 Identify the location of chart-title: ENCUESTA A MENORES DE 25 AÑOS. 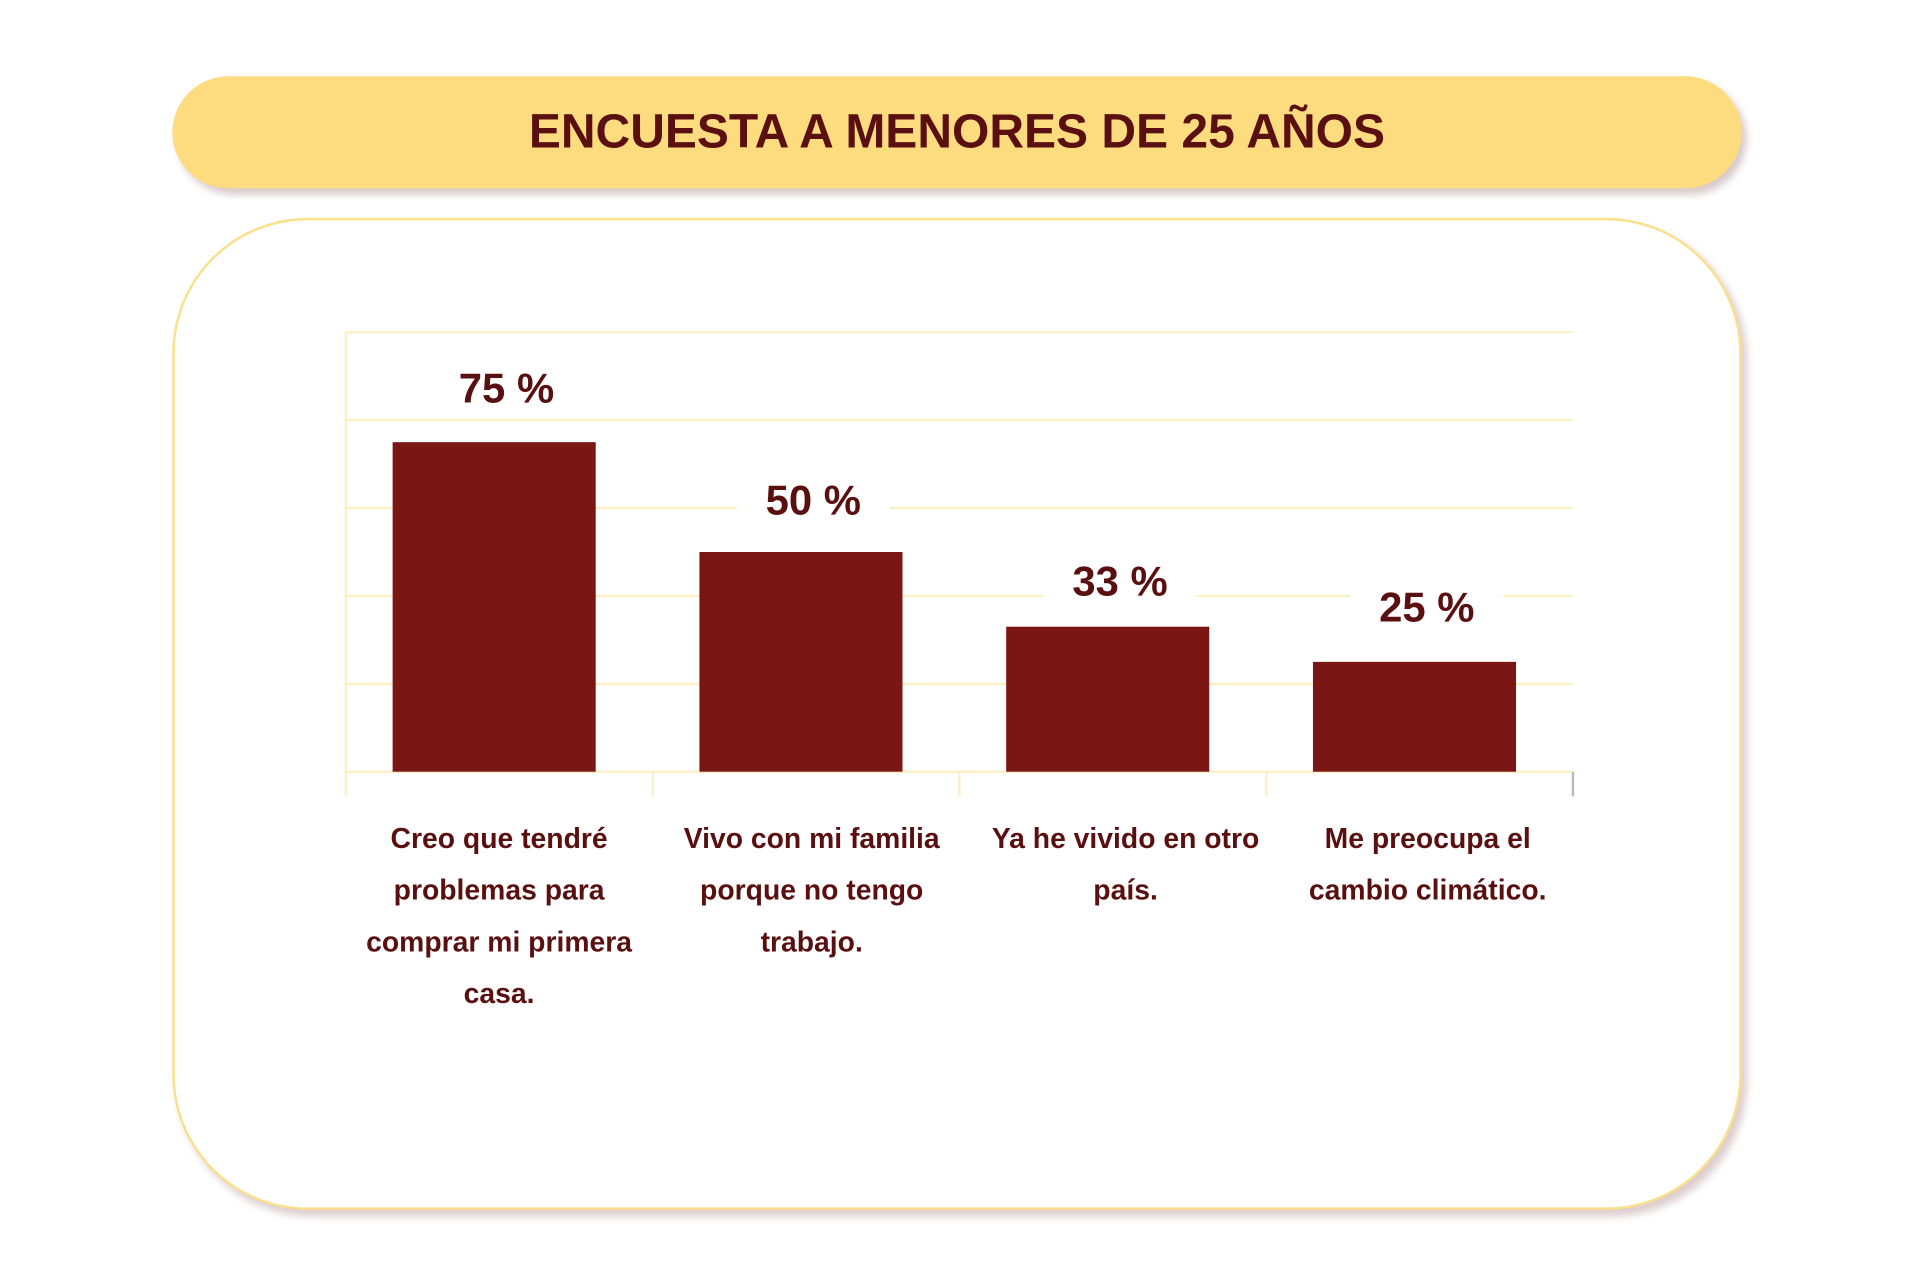
(957, 132).